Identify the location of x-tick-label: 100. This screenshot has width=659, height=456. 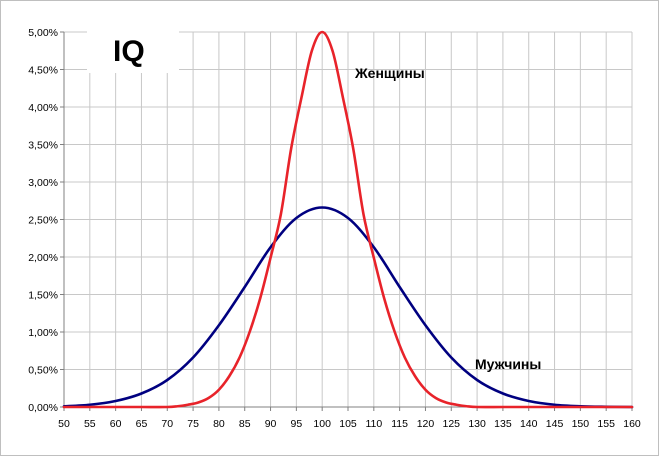
(322, 424).